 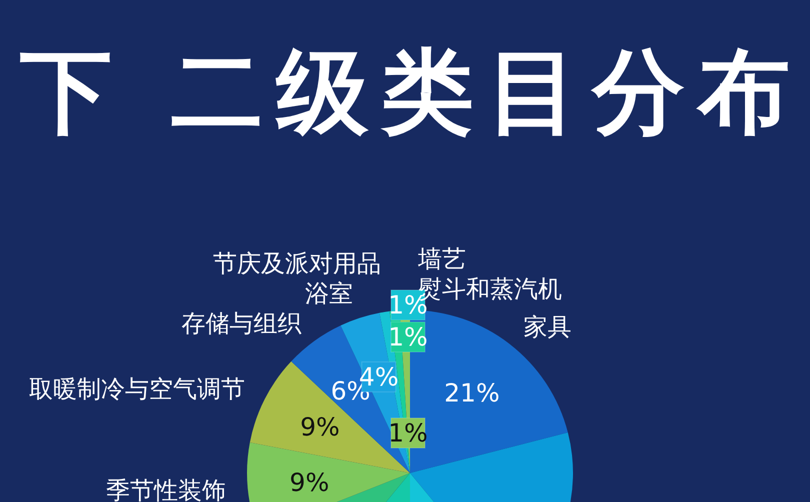 What do you see at coordinates (328, 293) in the screenshot?
I see `slice-label: 浴室` at bounding box center [328, 293].